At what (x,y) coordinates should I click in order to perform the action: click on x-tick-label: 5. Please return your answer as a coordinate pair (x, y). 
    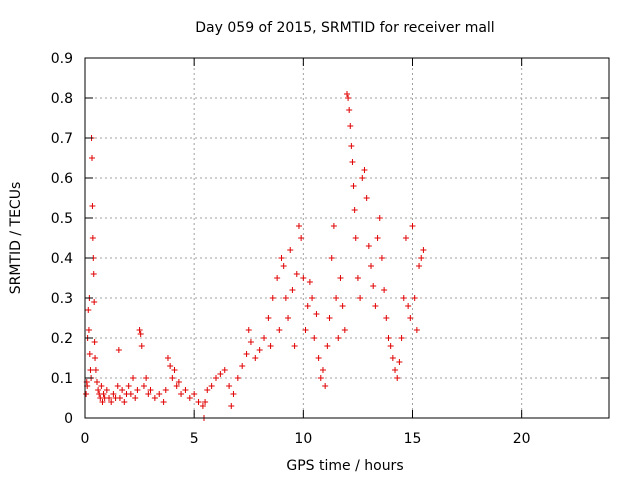
    Looking at the image, I should click on (194, 439).